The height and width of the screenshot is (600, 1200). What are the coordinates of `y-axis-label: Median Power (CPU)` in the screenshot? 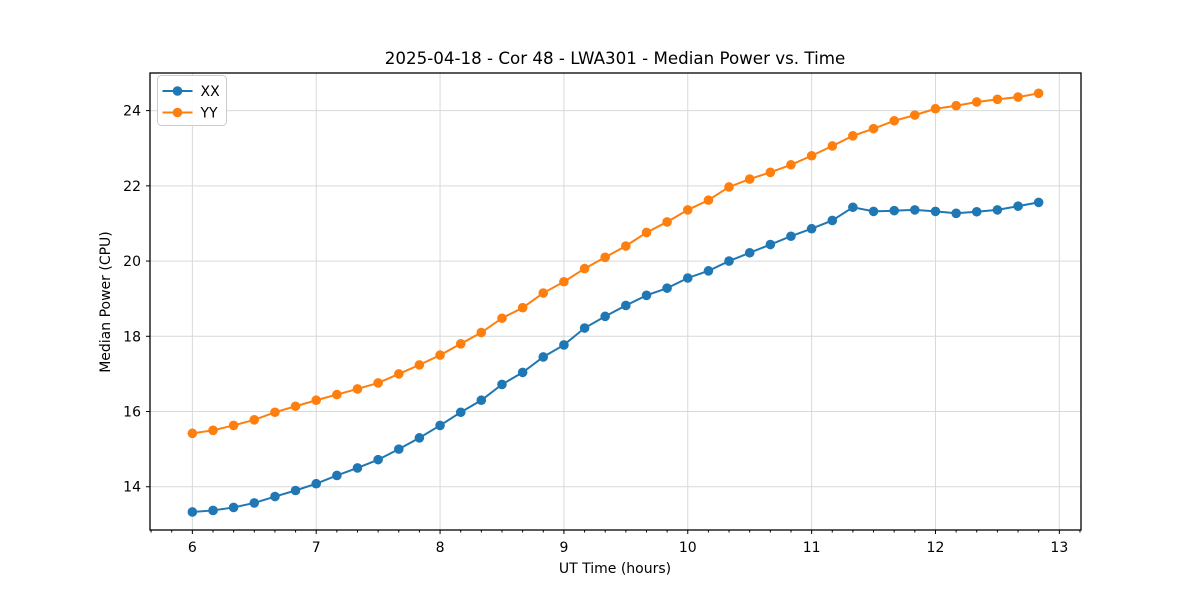 It's located at (106, 302).